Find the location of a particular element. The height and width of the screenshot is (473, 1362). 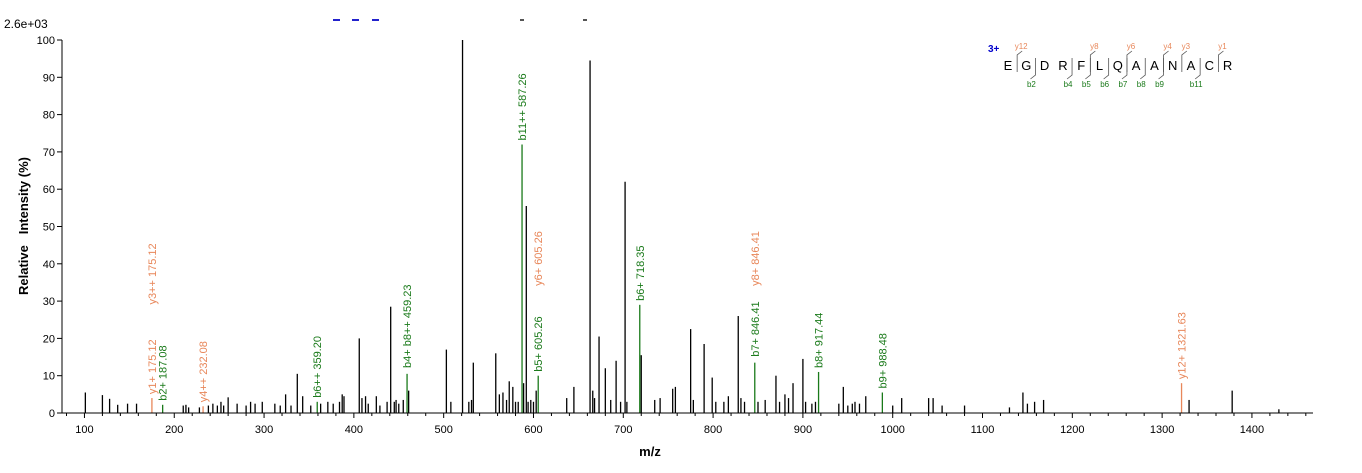

y-tick-label: 0 is located at coordinates (52, 414).